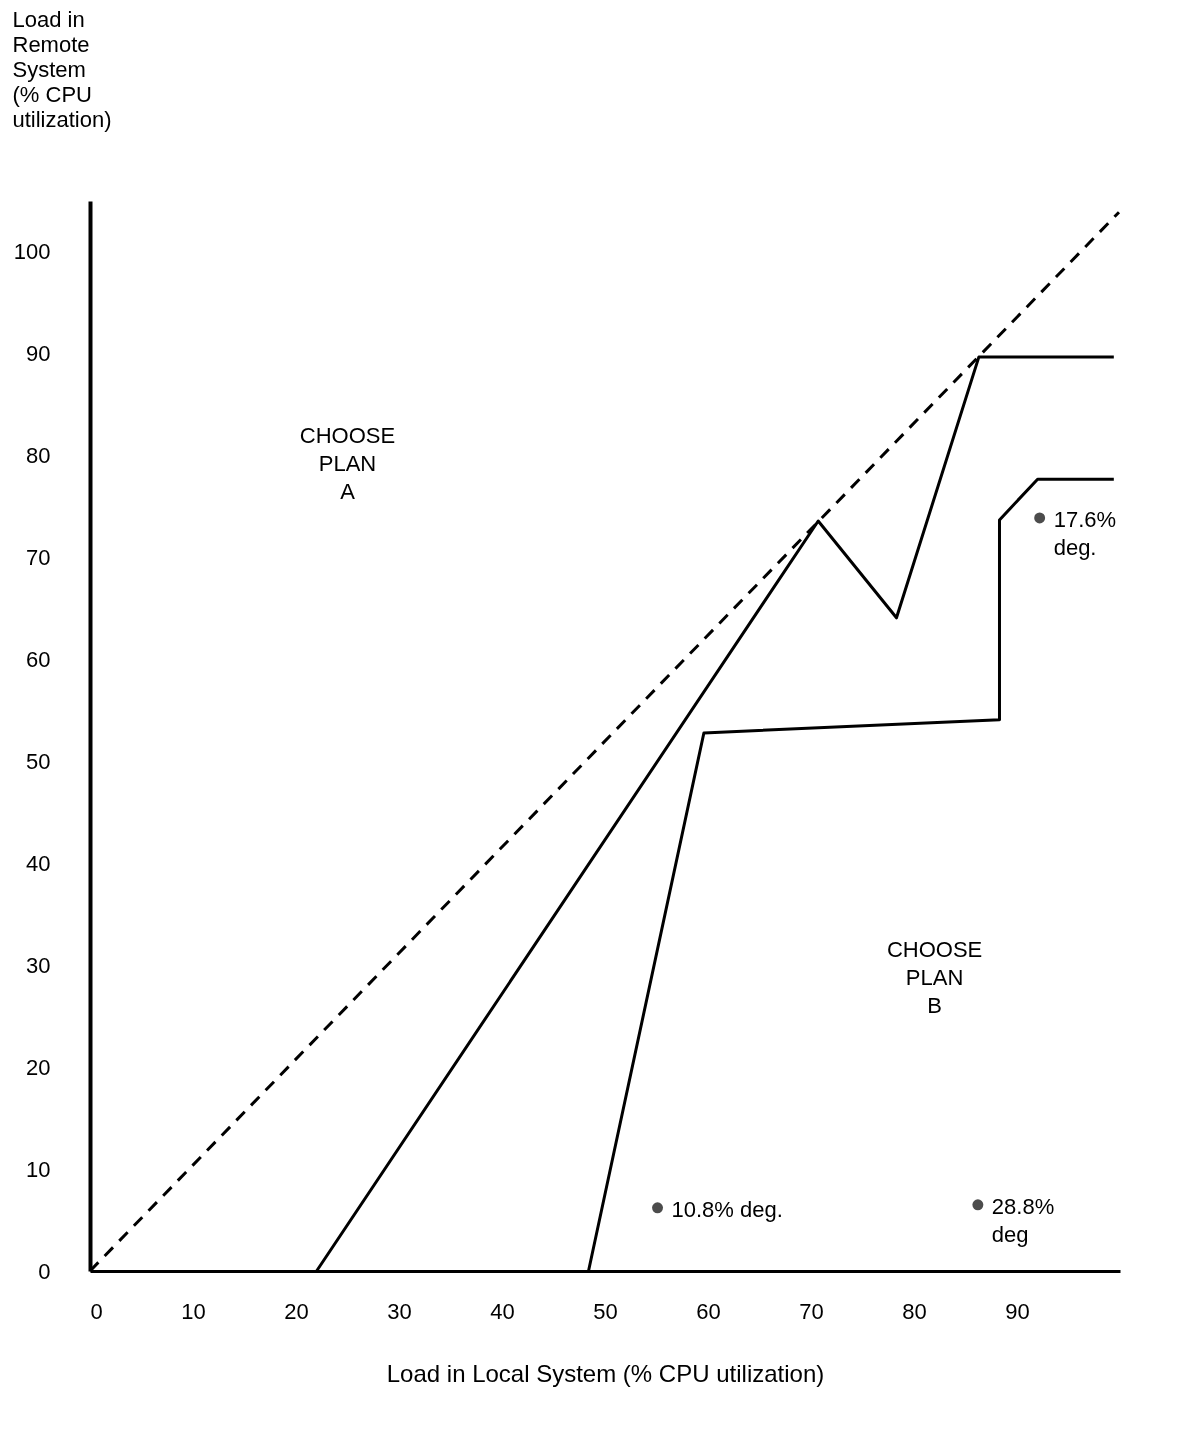 This screenshot has width=1193, height=1448. Describe the element at coordinates (193, 1311) in the screenshot. I see `x-tick-label: 10` at that location.